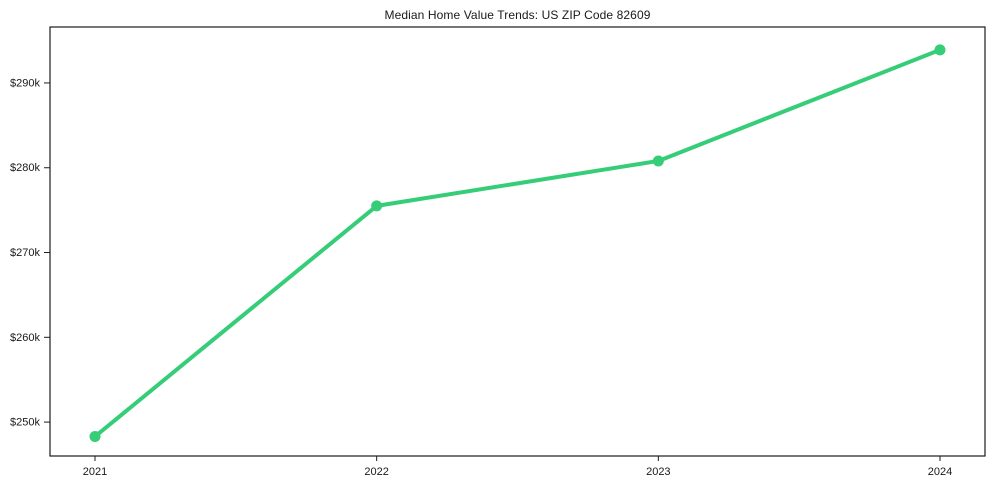 This screenshot has width=990, height=490. Describe the element at coordinates (940, 472) in the screenshot. I see `x-tick-label: 2024` at that location.